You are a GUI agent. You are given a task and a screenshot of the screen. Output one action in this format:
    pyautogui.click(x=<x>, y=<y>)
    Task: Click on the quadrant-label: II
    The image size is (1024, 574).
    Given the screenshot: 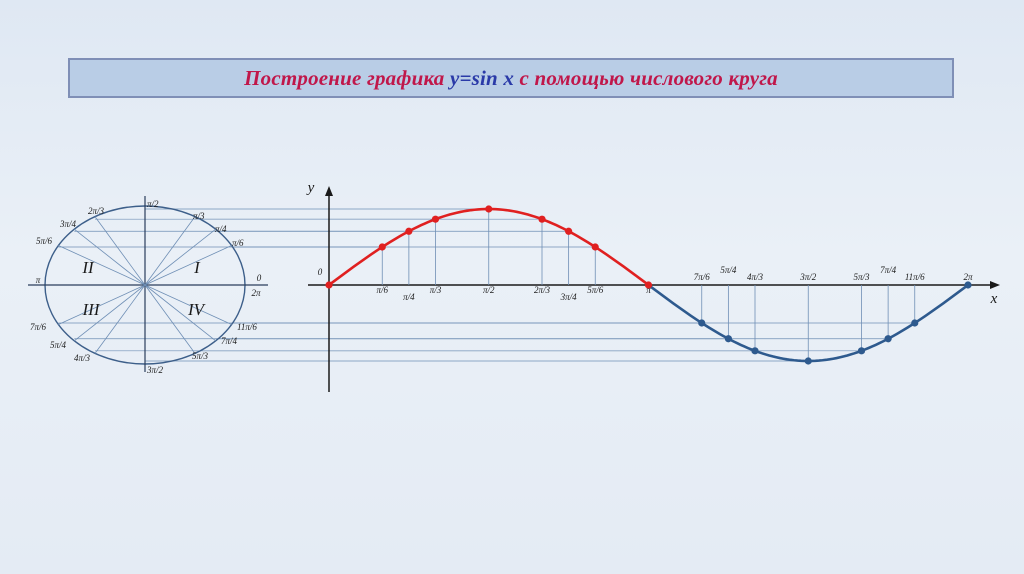 What is the action you would take?
    pyautogui.click(x=88, y=267)
    